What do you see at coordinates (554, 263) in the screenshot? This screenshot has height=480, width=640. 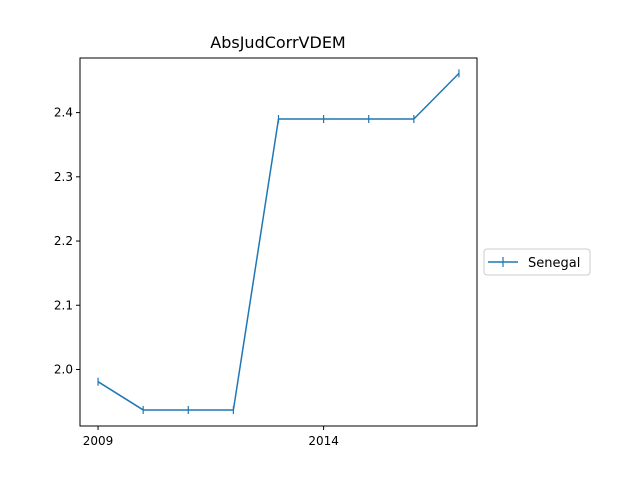 I see `legend-label-senegal: Senegal` at bounding box center [554, 263].